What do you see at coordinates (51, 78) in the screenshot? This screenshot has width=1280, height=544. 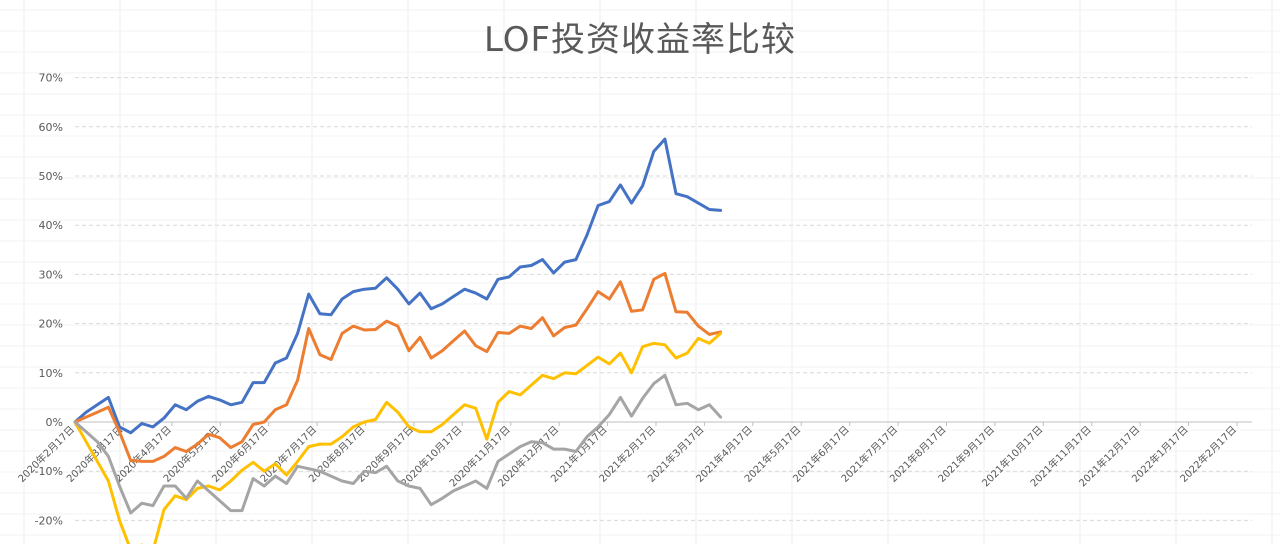 I see `y-tick-label: 70%` at bounding box center [51, 78].